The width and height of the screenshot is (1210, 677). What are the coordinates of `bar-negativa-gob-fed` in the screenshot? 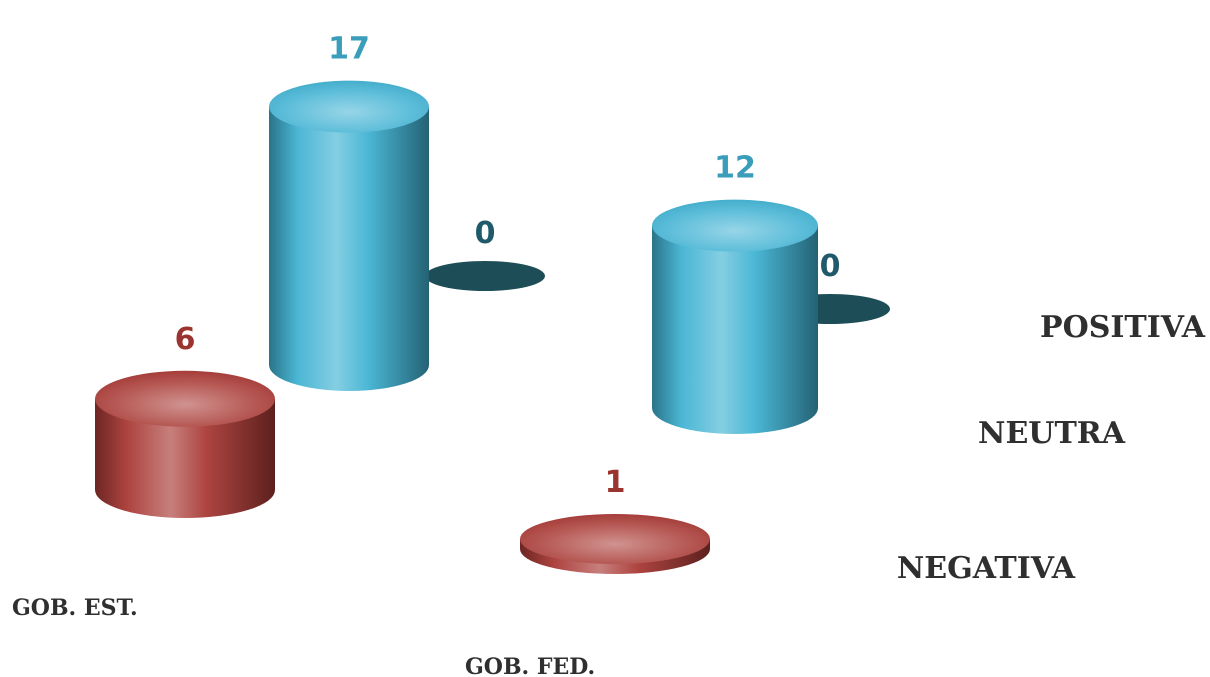 It's located at (615, 544).